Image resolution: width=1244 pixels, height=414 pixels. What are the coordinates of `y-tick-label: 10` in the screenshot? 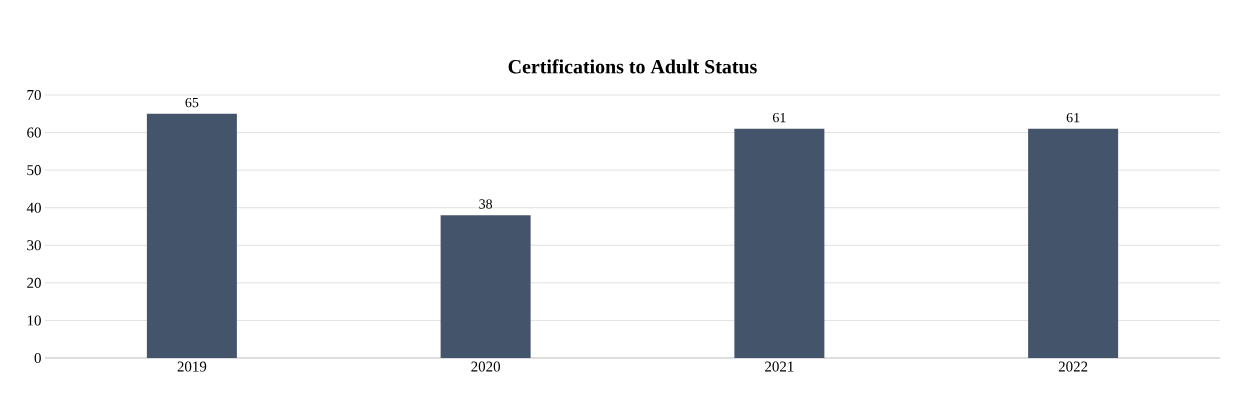 It's located at (34, 320).